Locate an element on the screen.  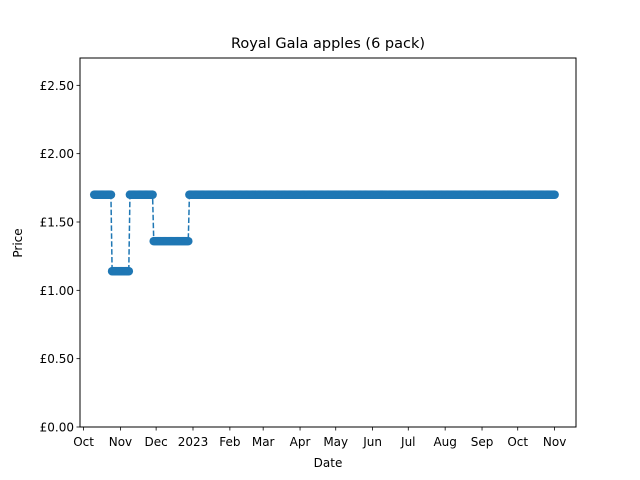
y-tick-label: £2.00 is located at coordinates (57, 154).